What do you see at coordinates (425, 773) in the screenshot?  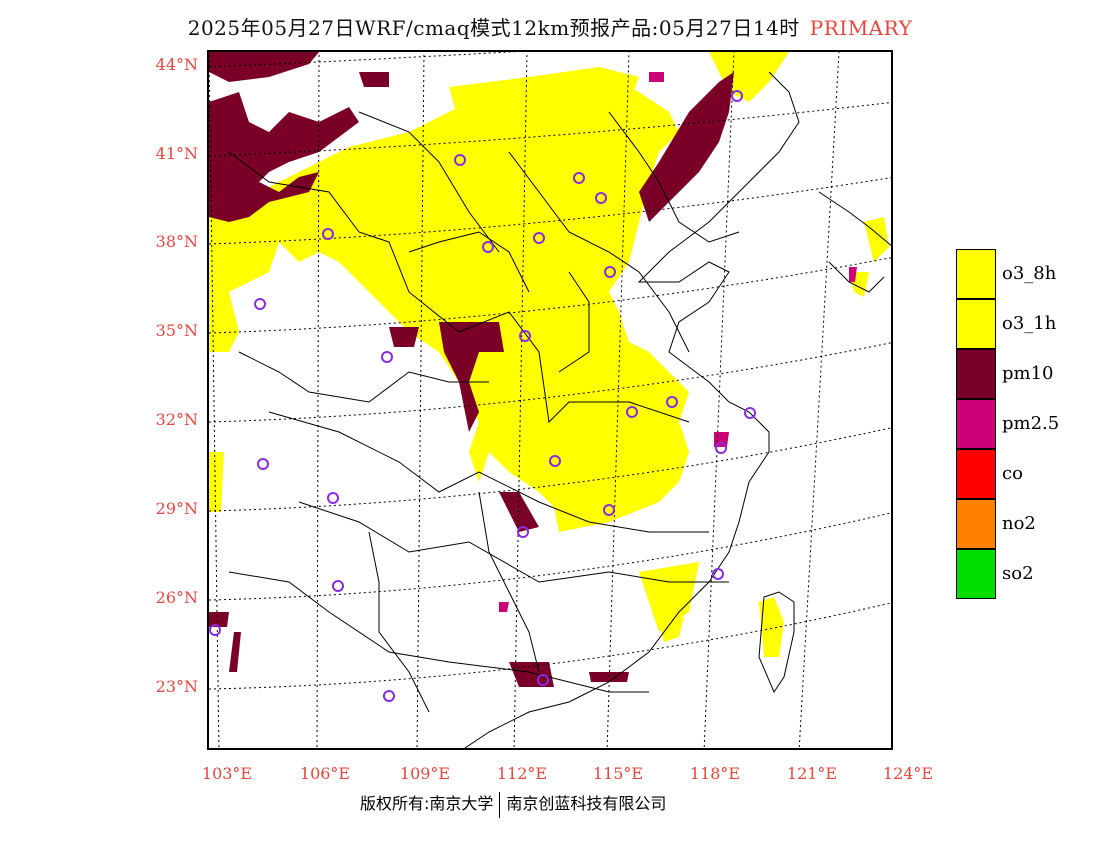 I see `lon-label: 109°E` at bounding box center [425, 773].